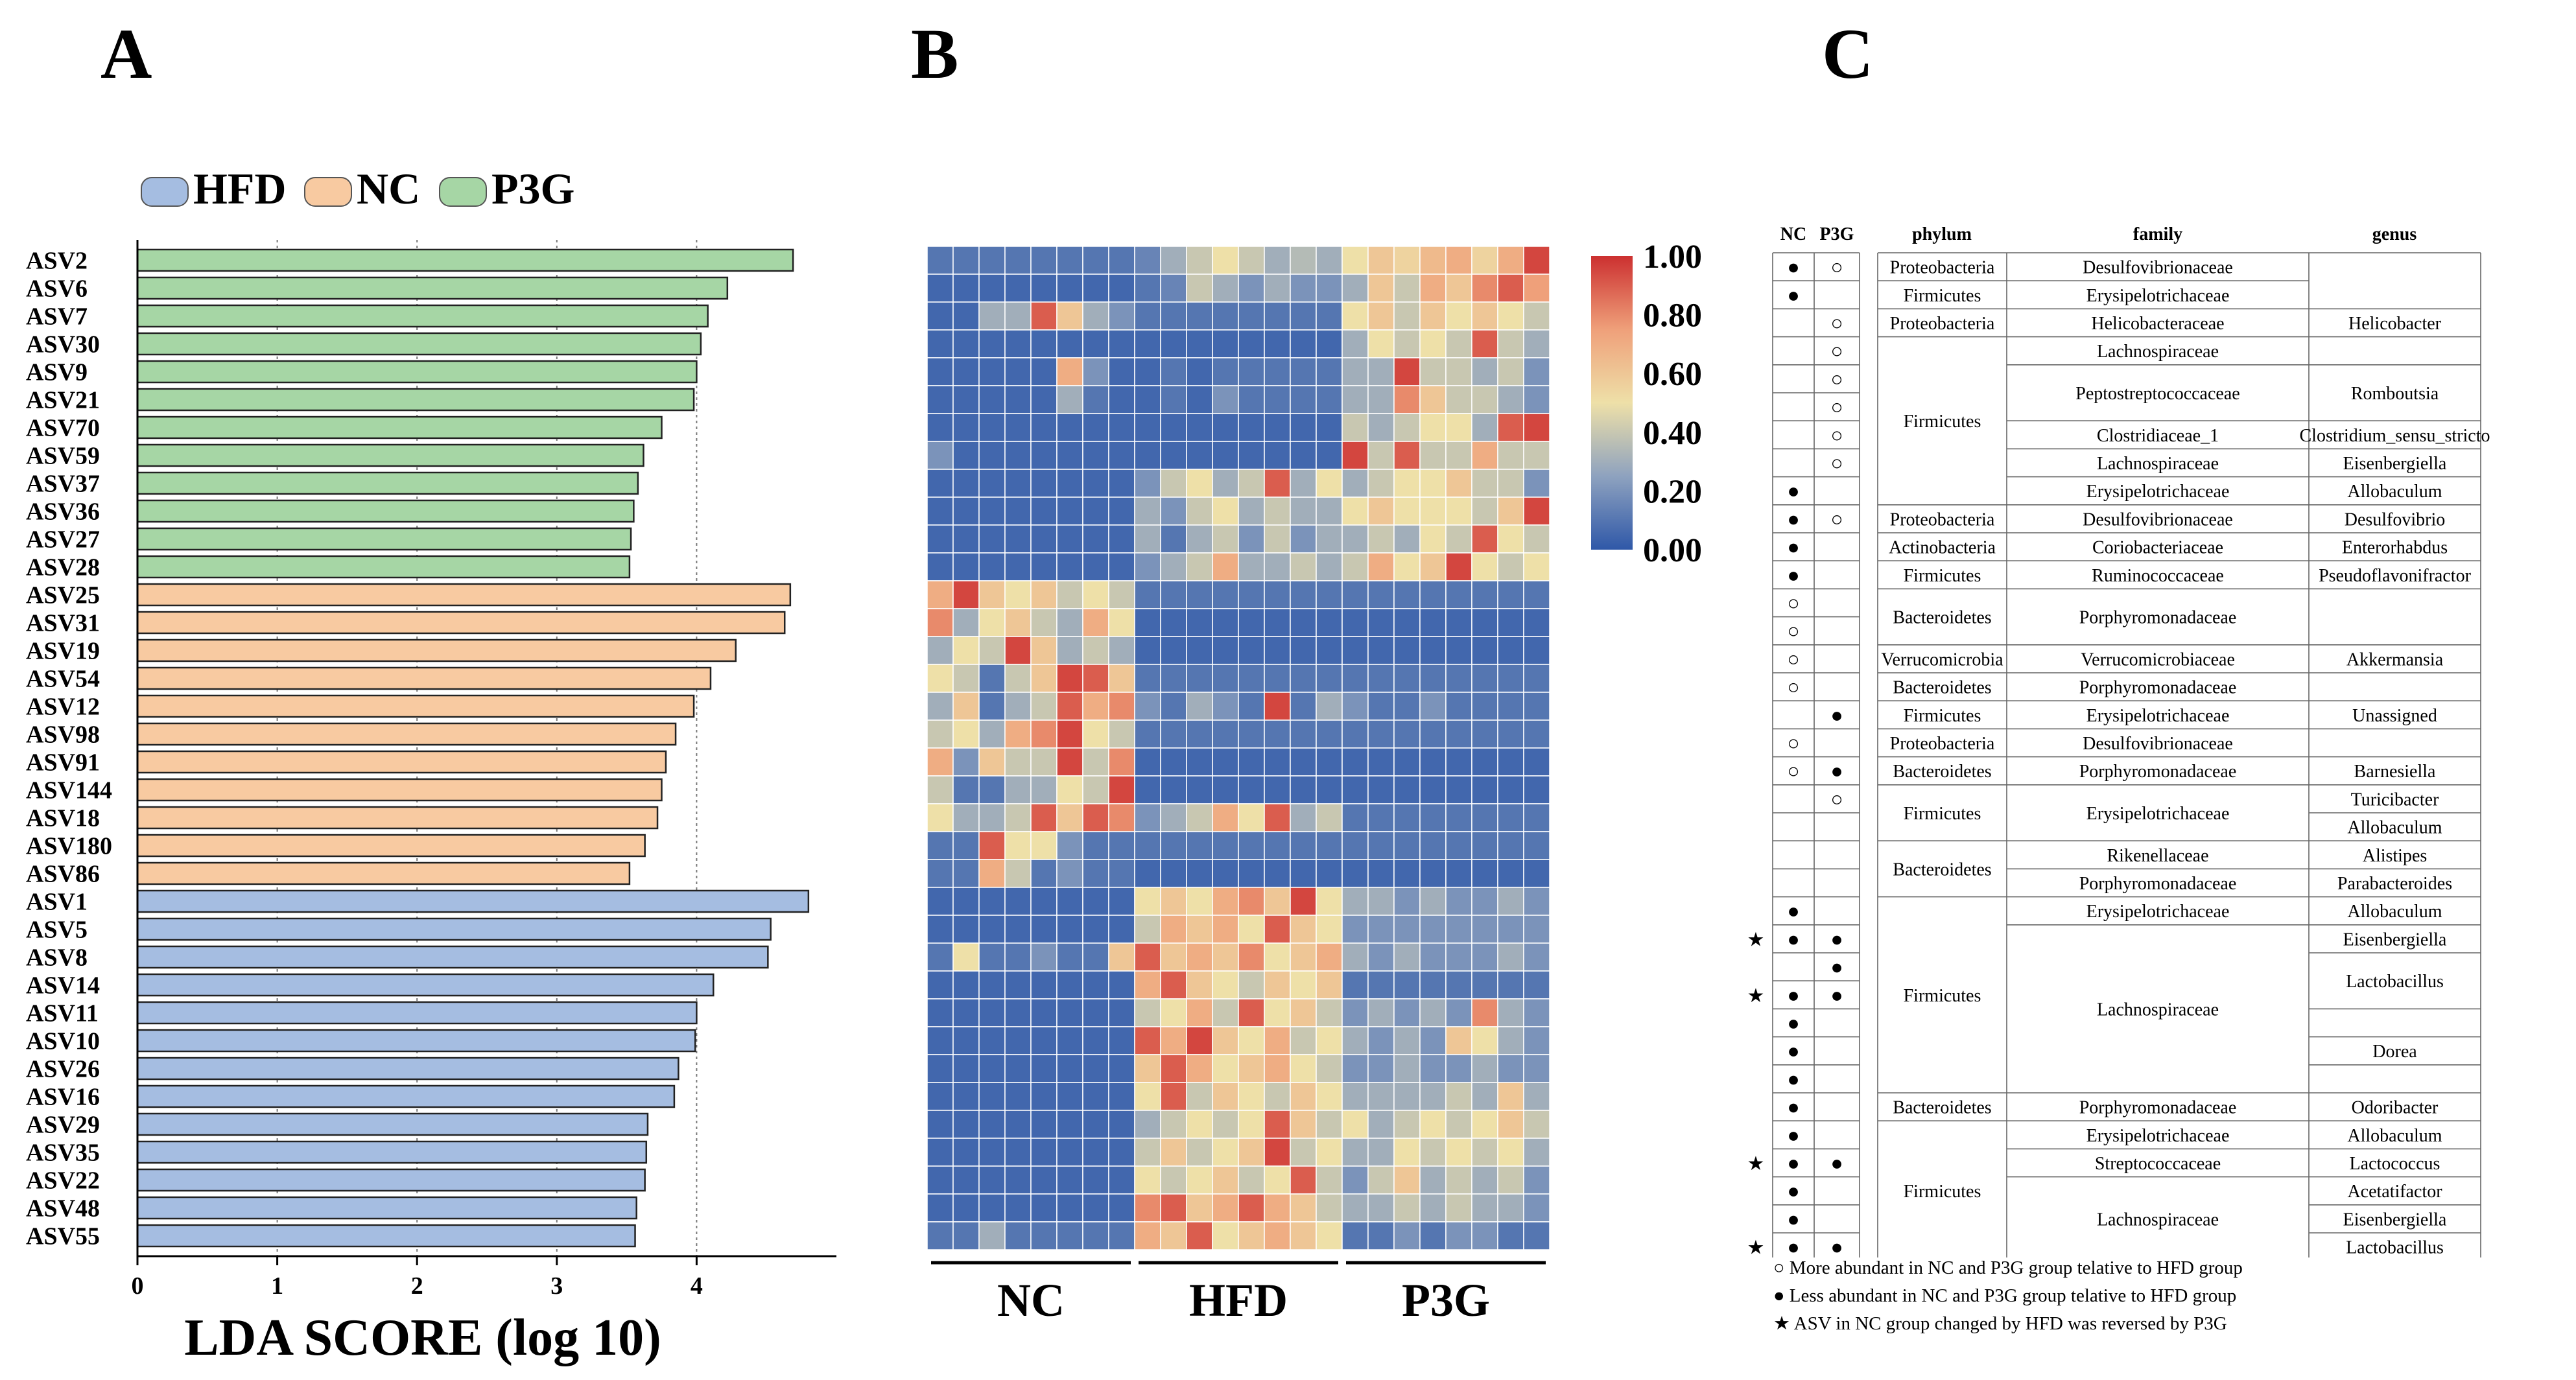  What do you see at coordinates (432, 288) in the screenshot?
I see `bar-asv6` at bounding box center [432, 288].